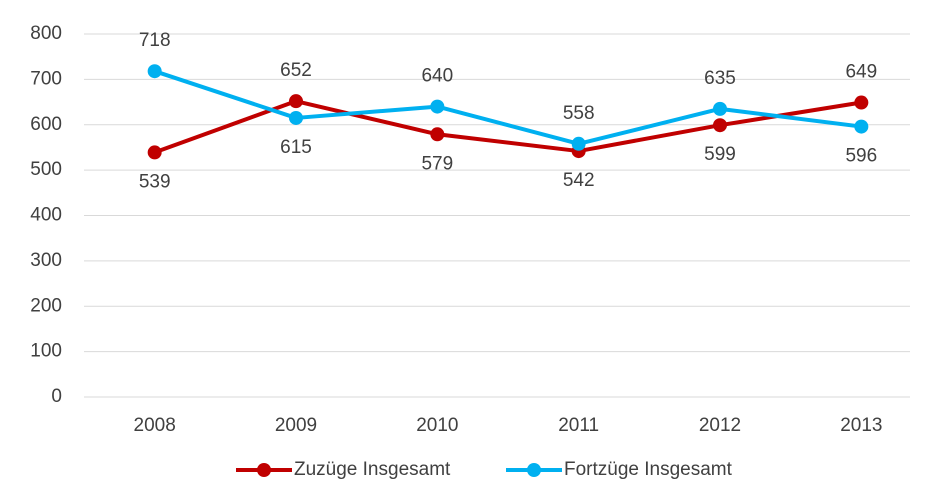 This screenshot has height=488, width=932. What do you see at coordinates (46, 33) in the screenshot?
I see `y-tick-label: 800` at bounding box center [46, 33].